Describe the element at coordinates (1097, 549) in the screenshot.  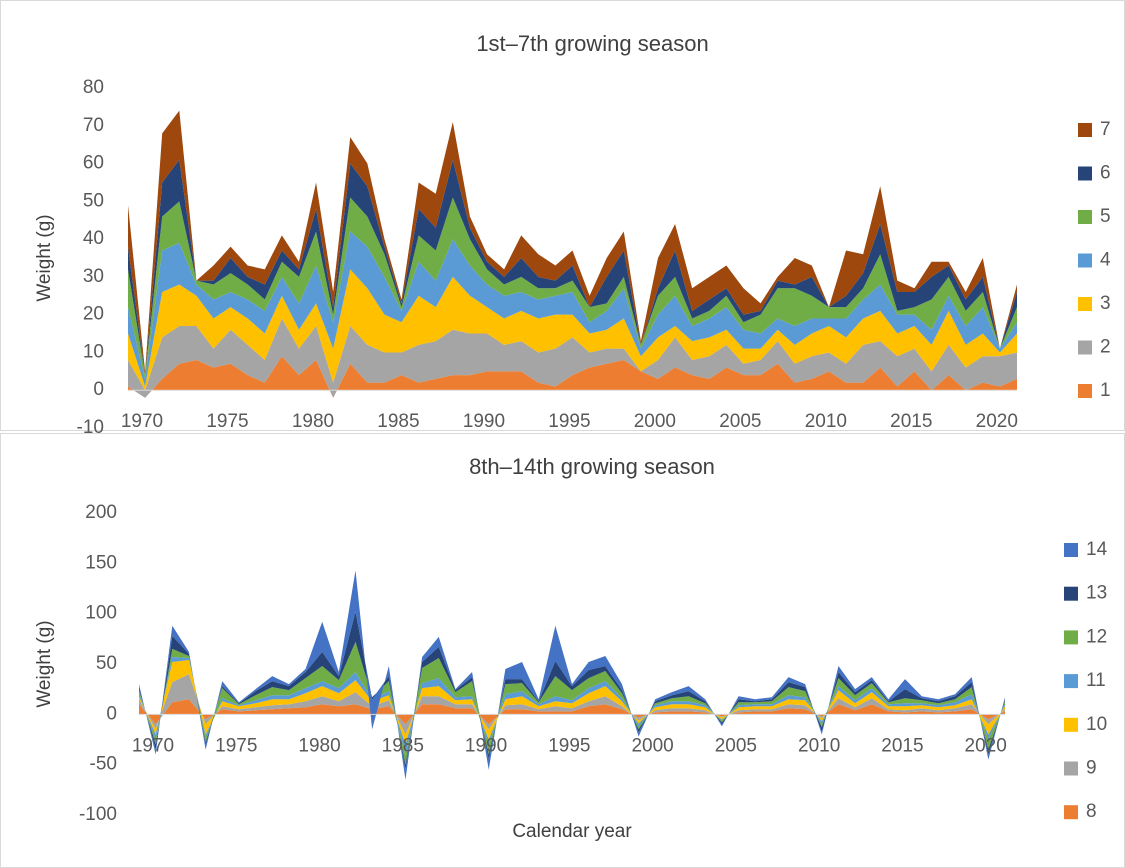
I see `legend-label: 14` at that location.